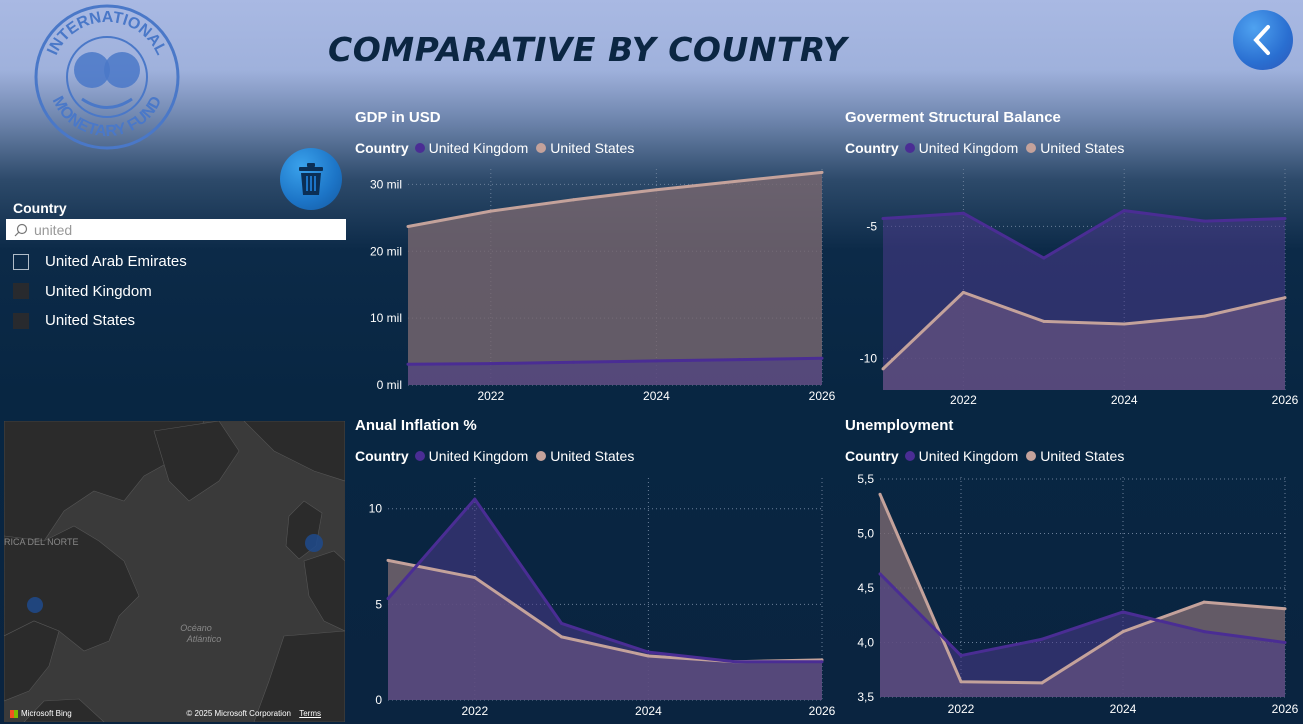  I want to click on legend-inflation: Country United Kingdom United States, so click(498, 456).